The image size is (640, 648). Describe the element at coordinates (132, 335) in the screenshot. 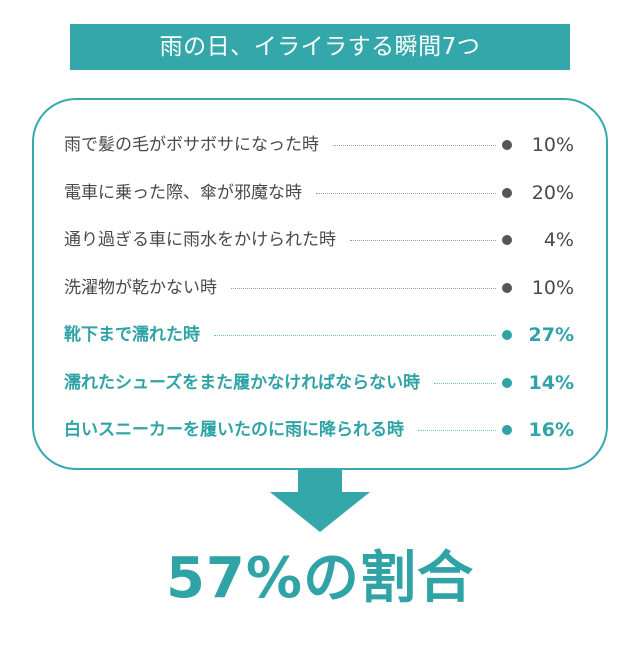

I see `item-label: 靴下まで濡れた時` at that location.